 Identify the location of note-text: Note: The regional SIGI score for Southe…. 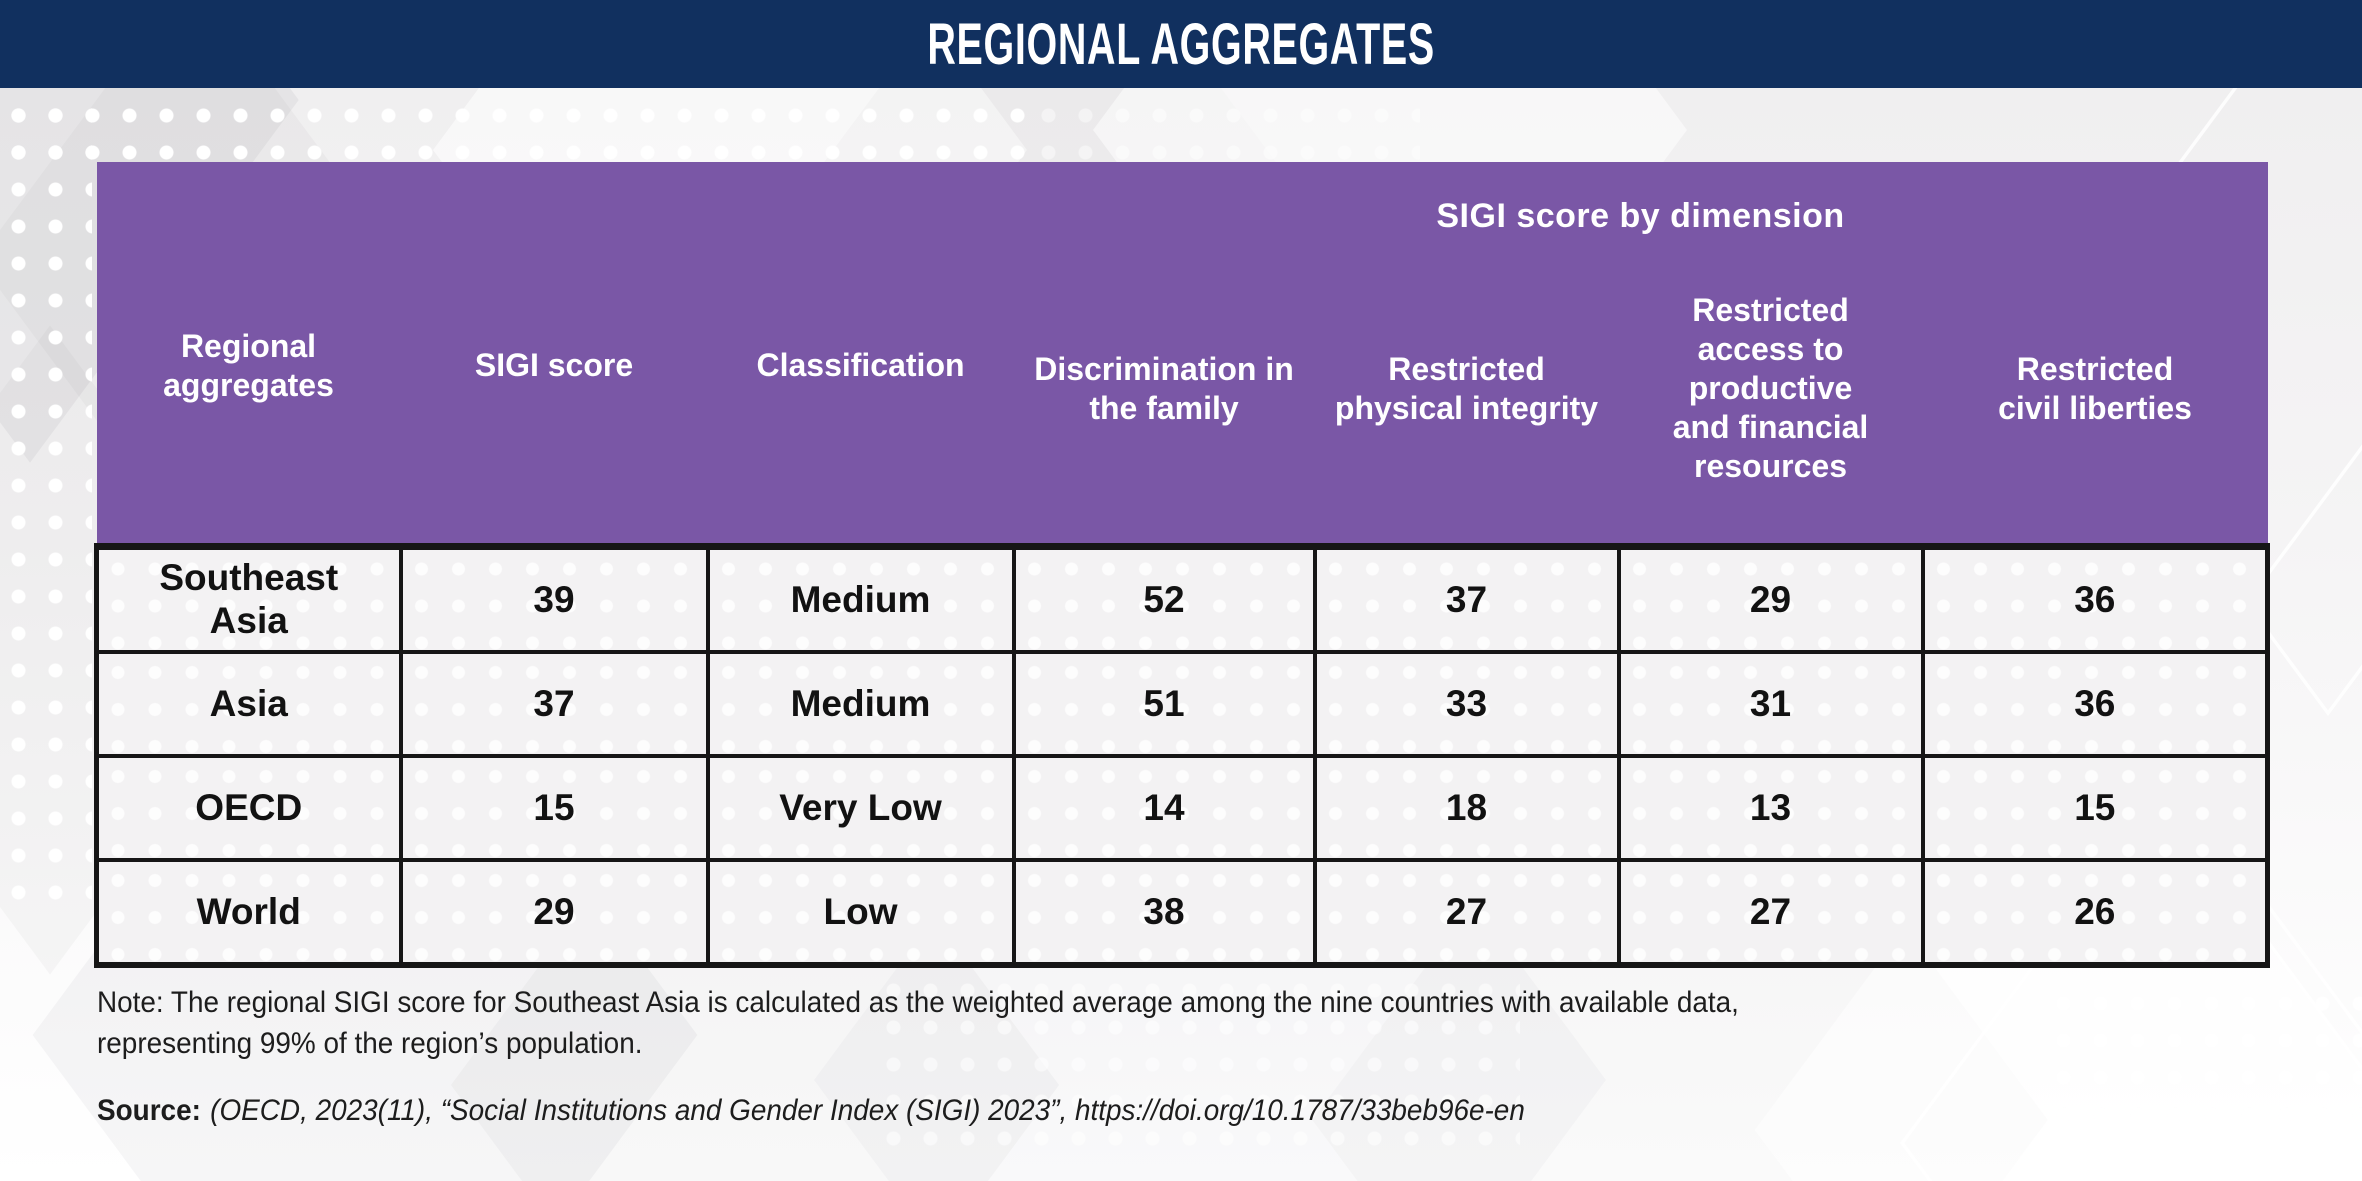
(1008, 1023).